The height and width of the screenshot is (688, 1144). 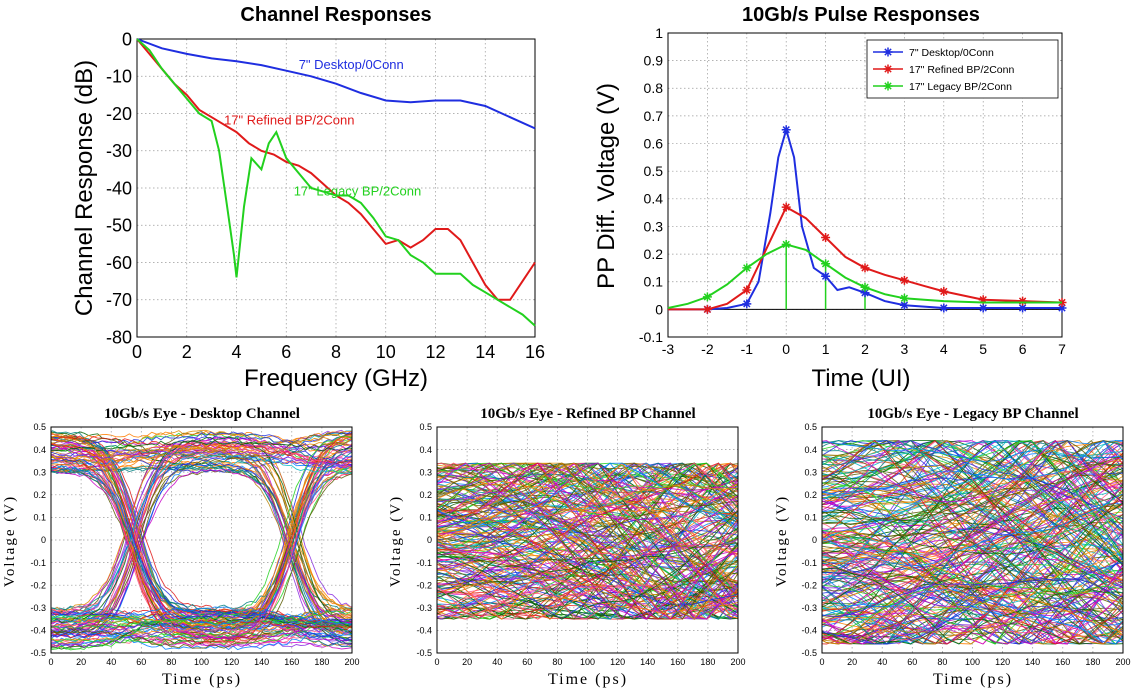 I want to click on x-tick-label: -1, so click(x=747, y=349).